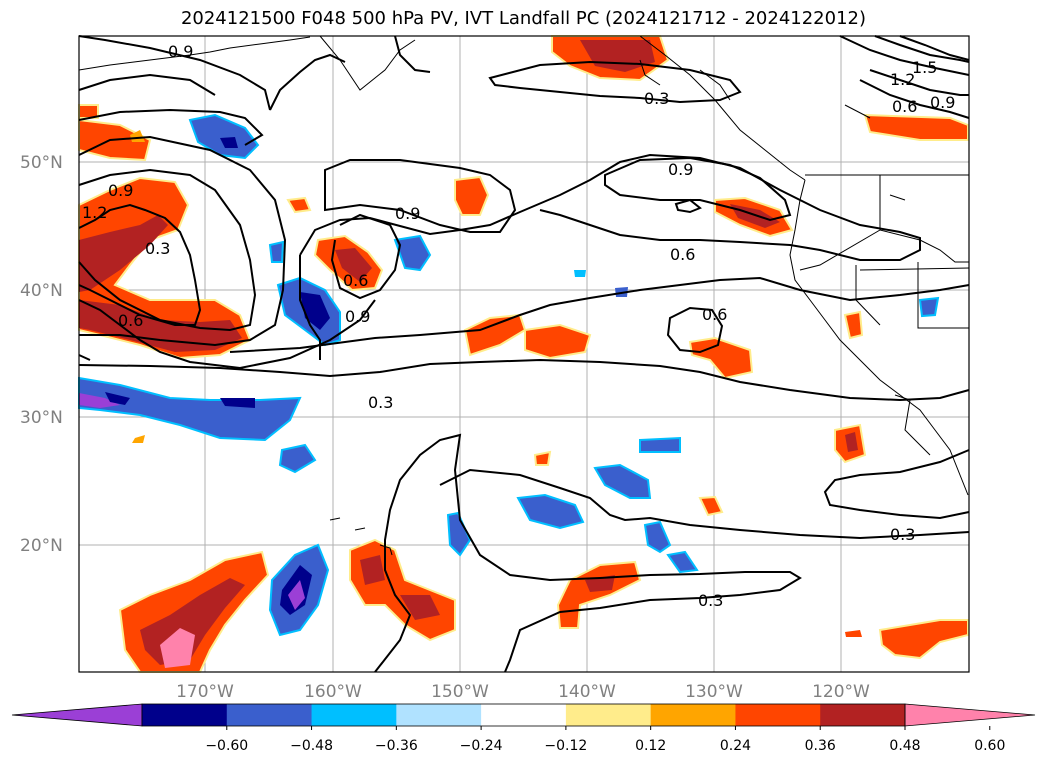 This screenshot has height=765, width=1047. I want to click on lon-label: 120°W, so click(841, 692).